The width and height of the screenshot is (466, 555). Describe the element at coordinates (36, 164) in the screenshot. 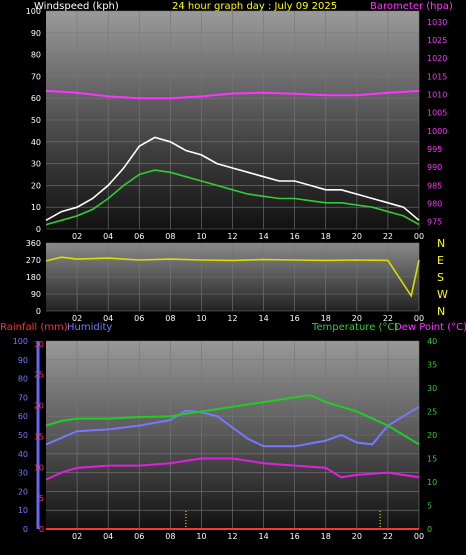

I see `wind-y-tick-label: 30` at that location.